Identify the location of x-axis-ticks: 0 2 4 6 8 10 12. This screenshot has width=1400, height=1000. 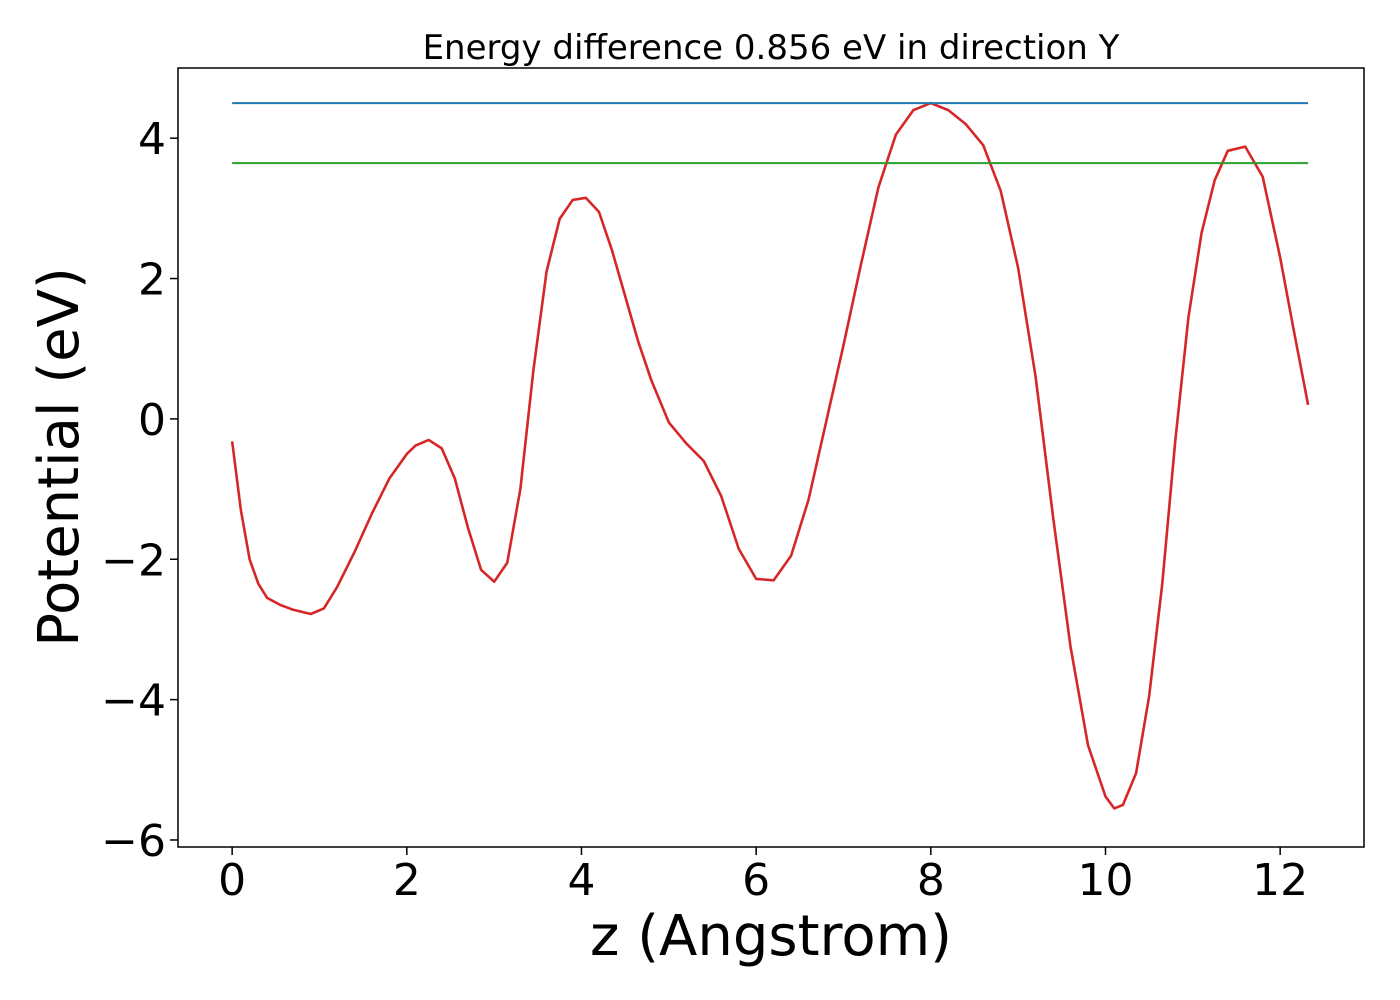
(763, 876).